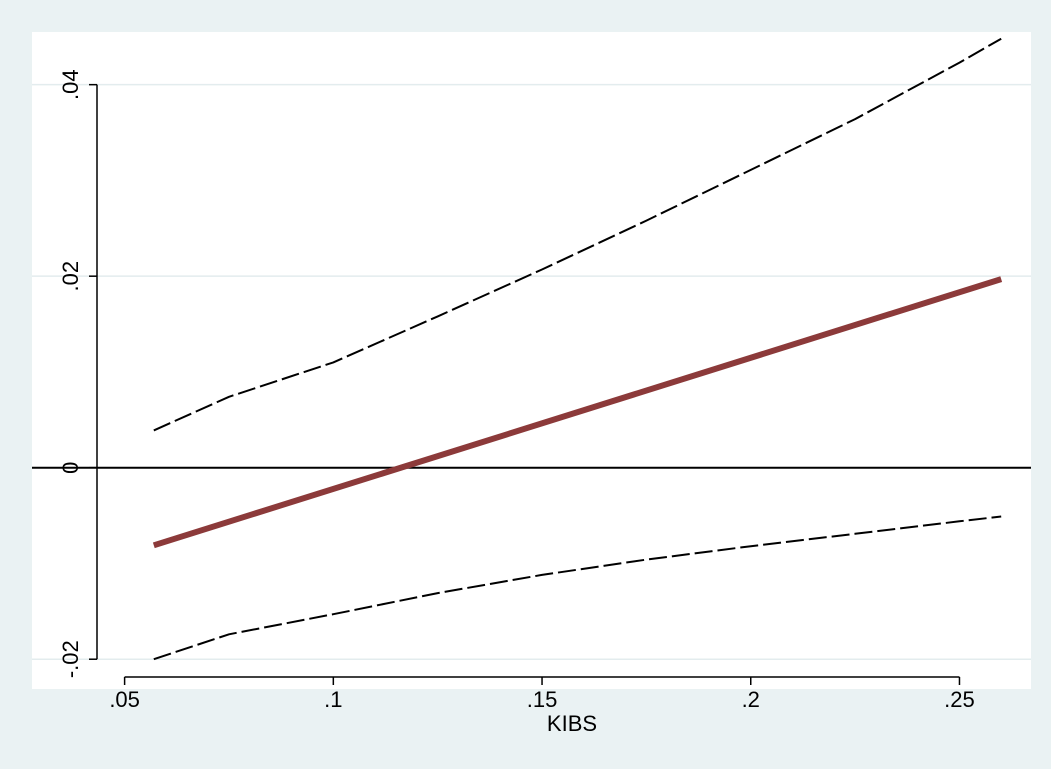 The width and height of the screenshot is (1051, 769). Describe the element at coordinates (124, 699) in the screenshot. I see `x-tick-label-0: .05` at that location.